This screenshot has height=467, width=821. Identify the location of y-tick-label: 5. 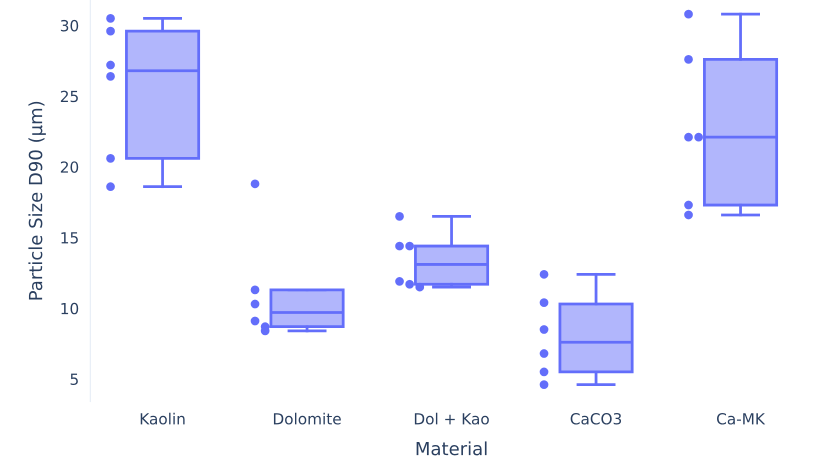
(74, 380).